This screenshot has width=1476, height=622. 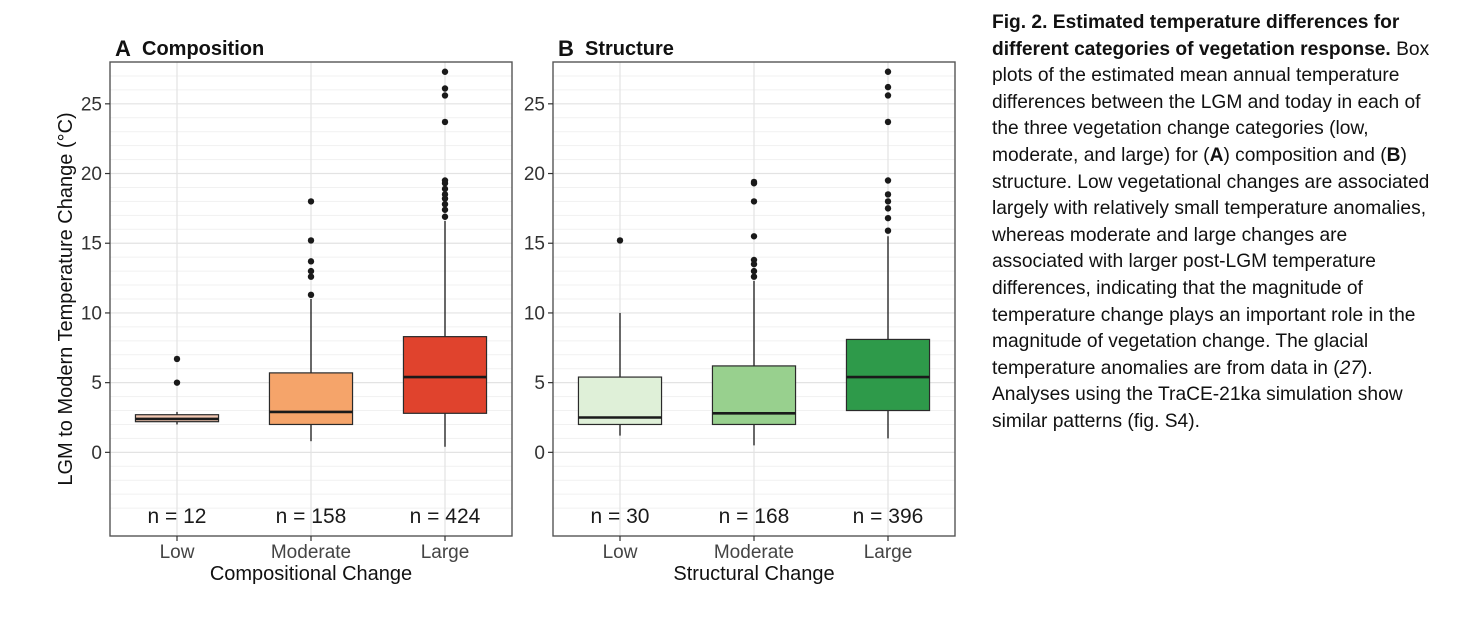 What do you see at coordinates (888, 552) in the screenshot?
I see `panel-b-x-tick-label: Large` at bounding box center [888, 552].